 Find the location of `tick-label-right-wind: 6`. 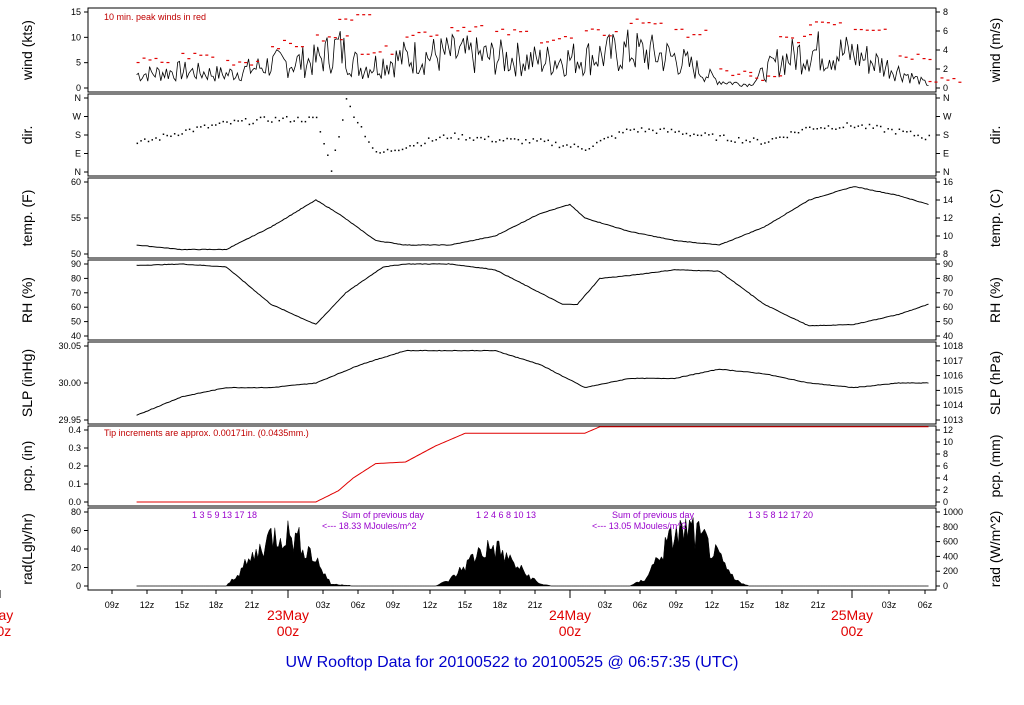

tick-label-right-wind: 6 is located at coordinates (945, 31).